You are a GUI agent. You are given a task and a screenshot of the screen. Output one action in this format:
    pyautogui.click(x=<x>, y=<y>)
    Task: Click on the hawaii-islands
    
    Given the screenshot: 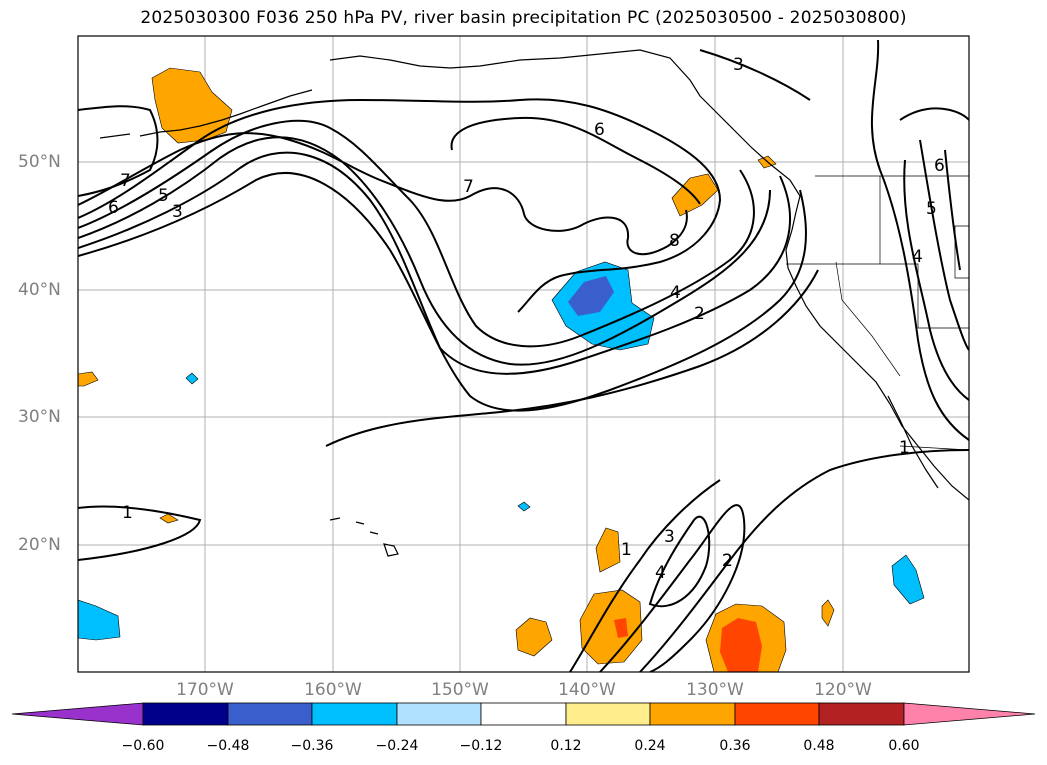 What is the action you would take?
    pyautogui.click(x=364, y=537)
    